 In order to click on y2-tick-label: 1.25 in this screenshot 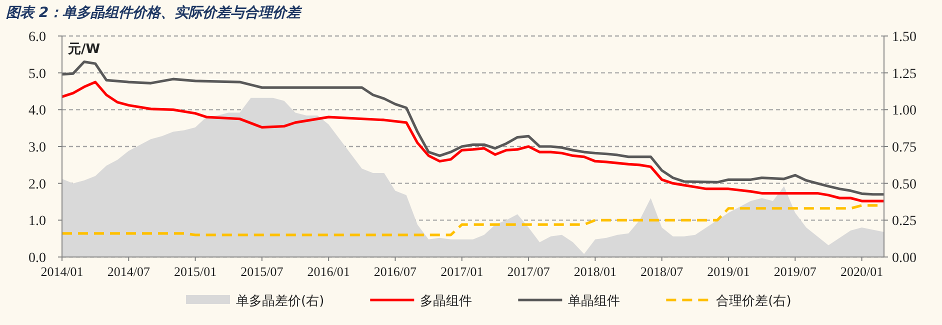, I will do `click(904, 74)`.